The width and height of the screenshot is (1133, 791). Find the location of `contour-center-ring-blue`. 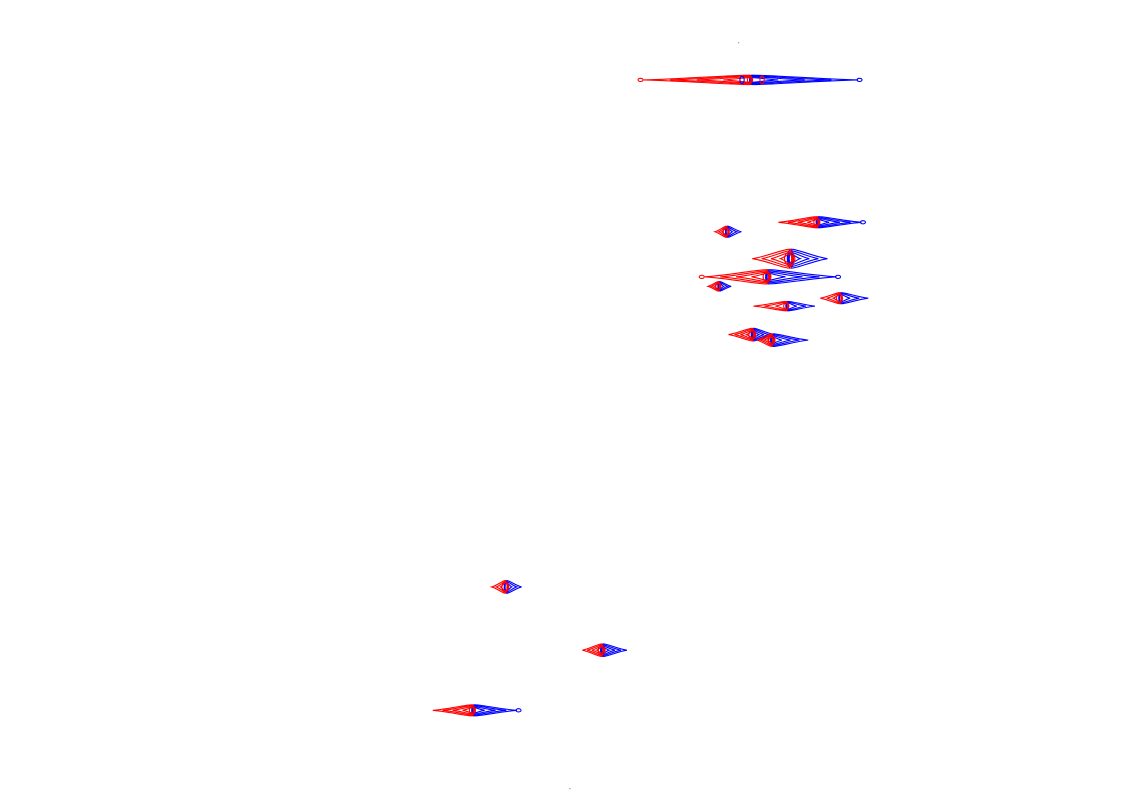

contour-center-ring-blue is located at coordinates (742, 80).